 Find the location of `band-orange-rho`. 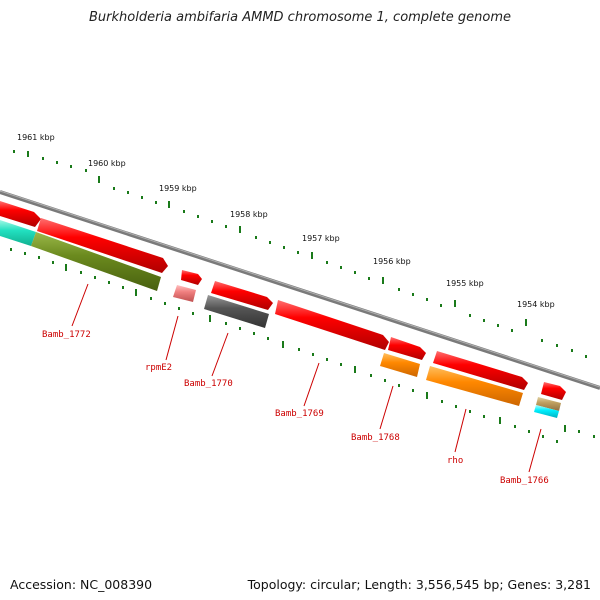

band-orange-rho is located at coordinates (474, 386).